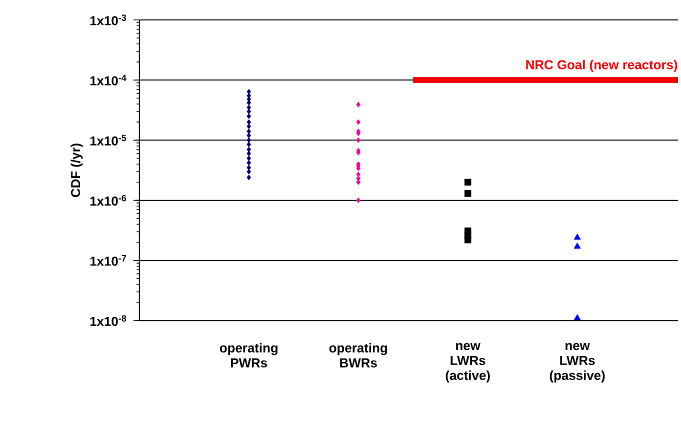 This screenshot has height=425, width=681. I want to click on x-tick-label: operating PWRs, so click(249, 355).